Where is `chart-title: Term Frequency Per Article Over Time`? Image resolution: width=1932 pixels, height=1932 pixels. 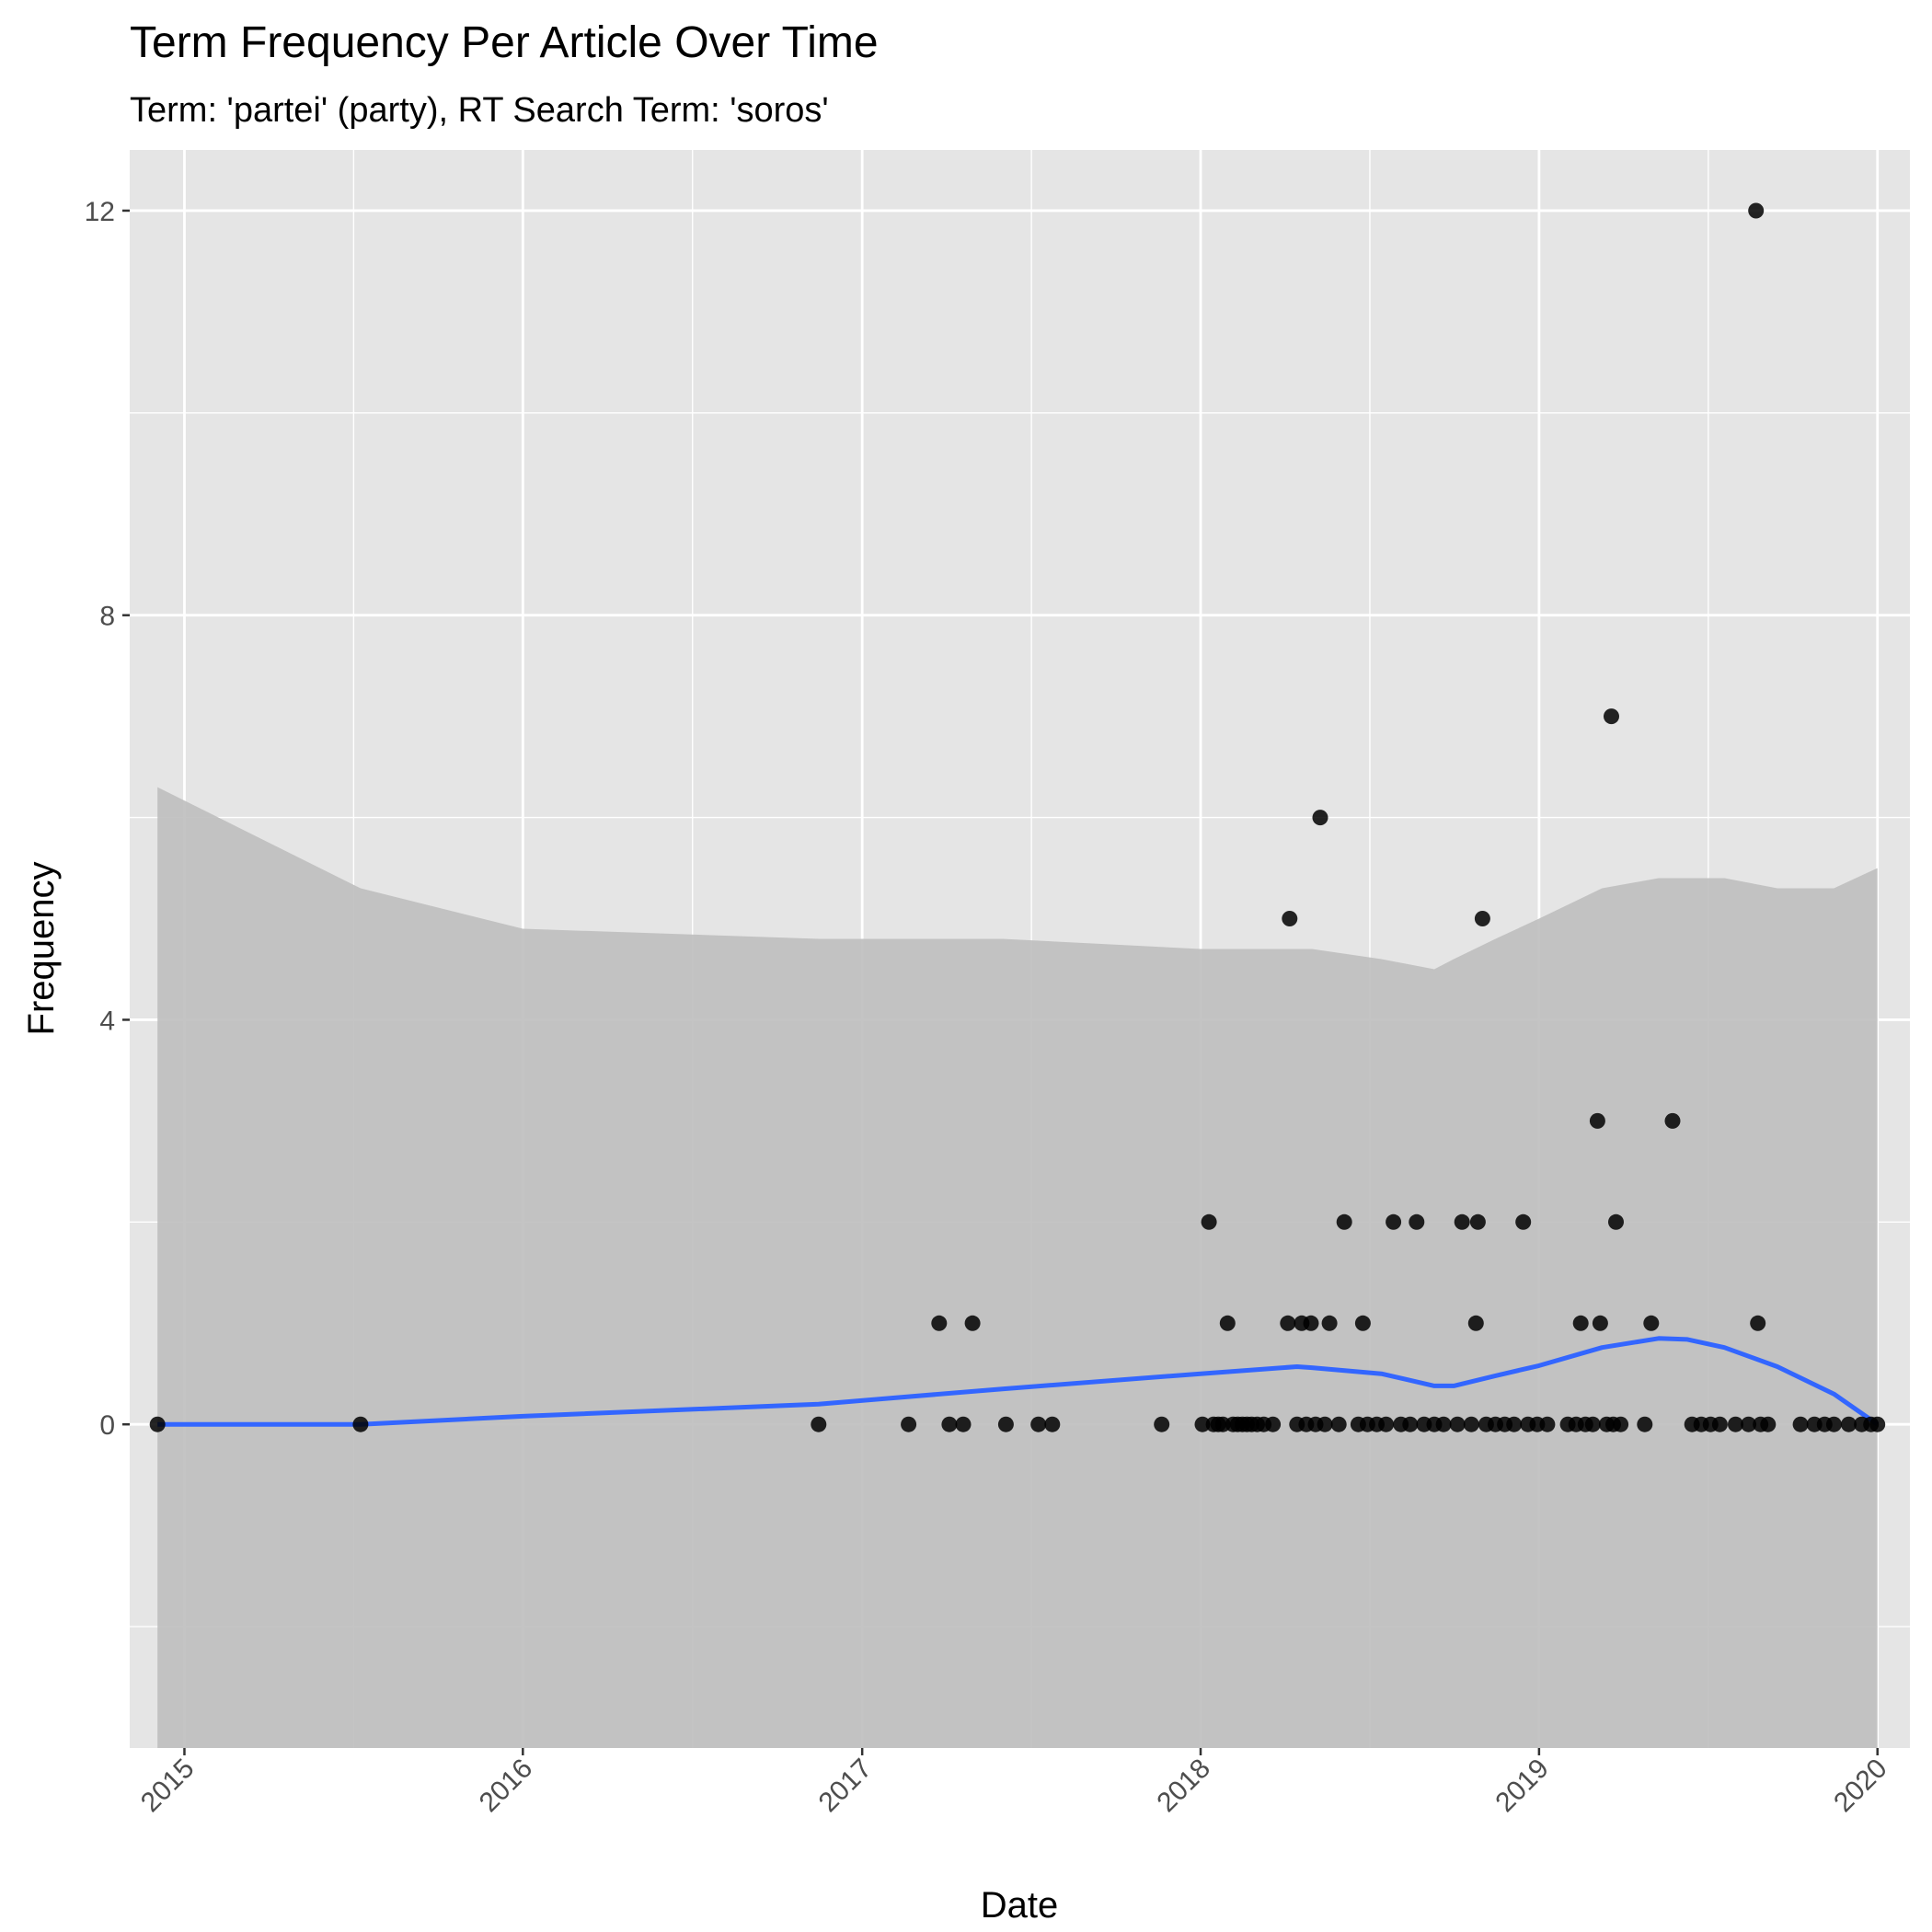
chart-title: Term Frequency Per Article Over Time is located at coordinates (504, 42).